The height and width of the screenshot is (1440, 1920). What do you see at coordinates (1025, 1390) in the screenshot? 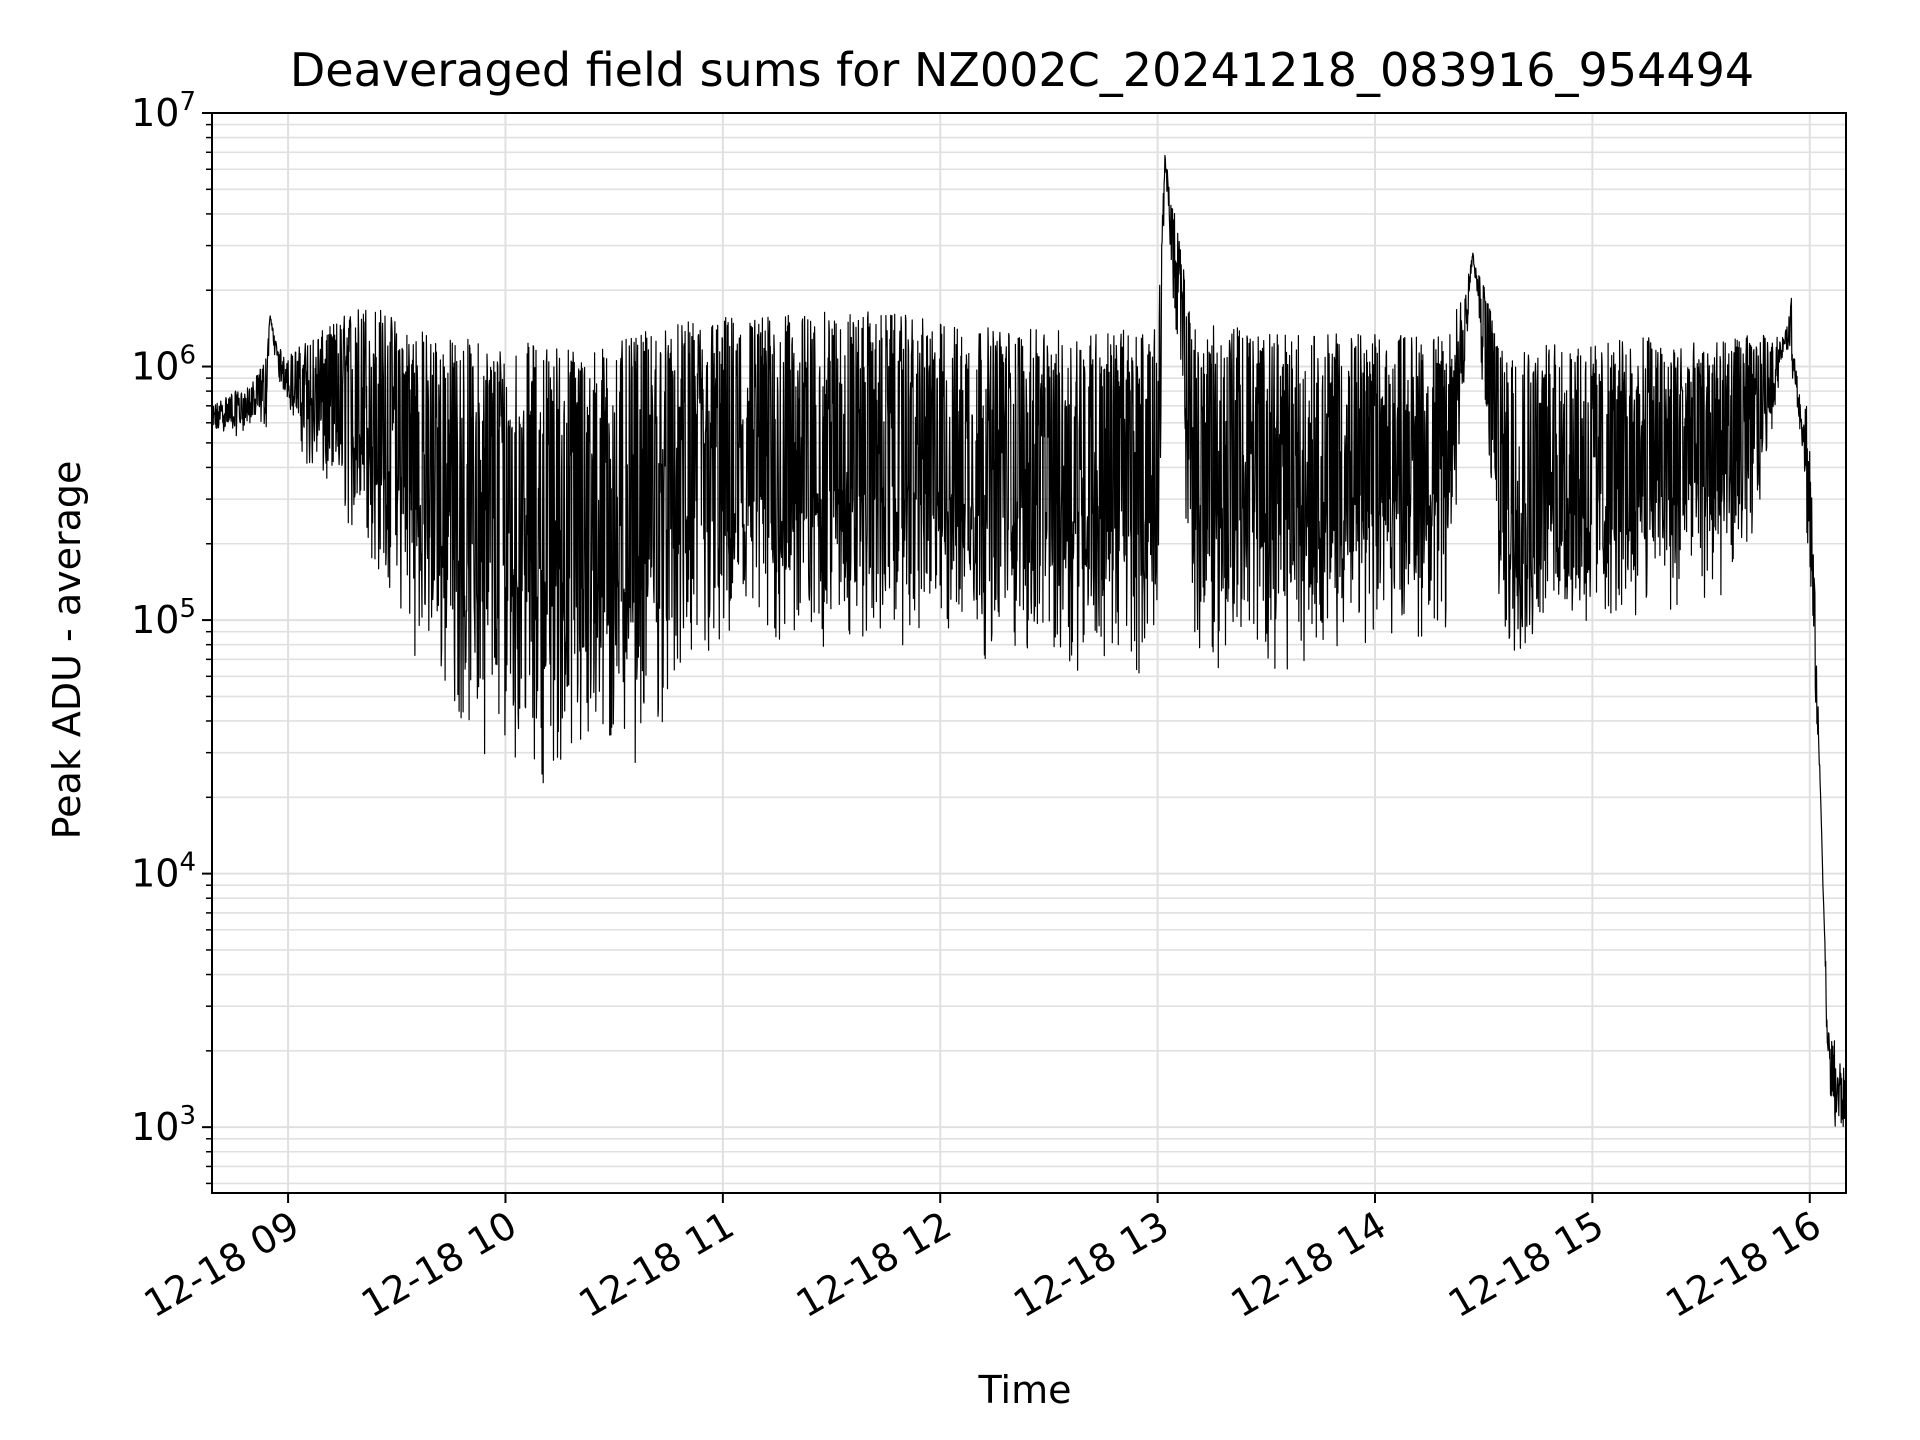
I see `x-axis-label: Time` at bounding box center [1025, 1390].